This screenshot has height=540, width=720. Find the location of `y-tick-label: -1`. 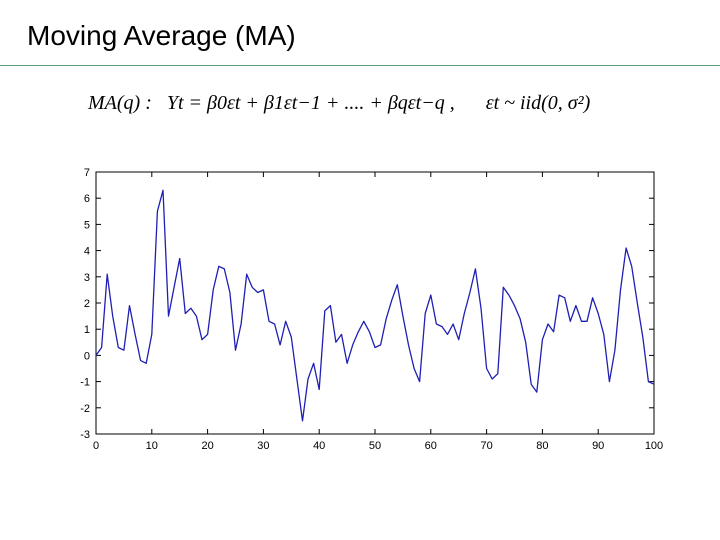

y-tick-label: -1 is located at coordinates (85, 383).